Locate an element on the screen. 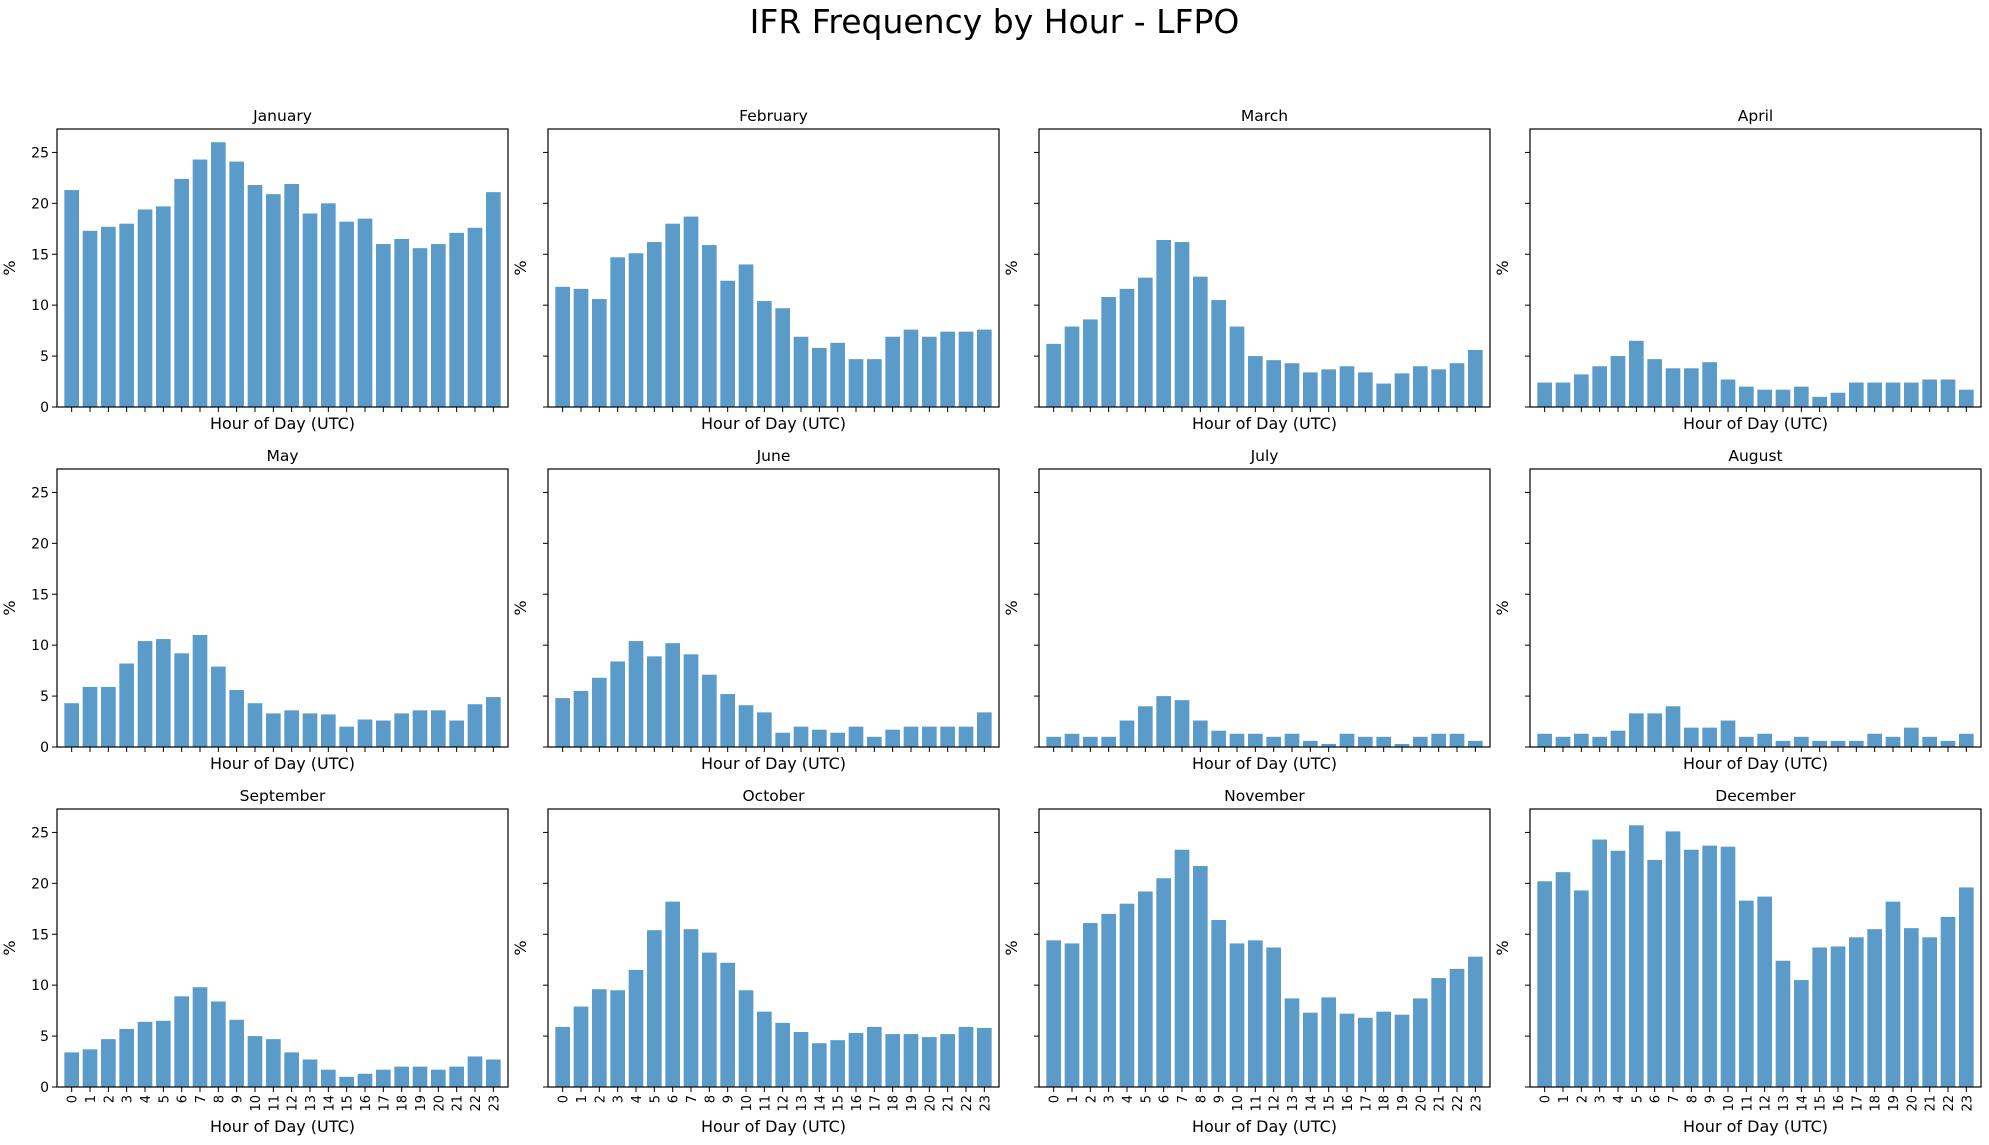 The width and height of the screenshot is (1989, 1145). x-tick-label: 16 is located at coordinates (1839, 1103).